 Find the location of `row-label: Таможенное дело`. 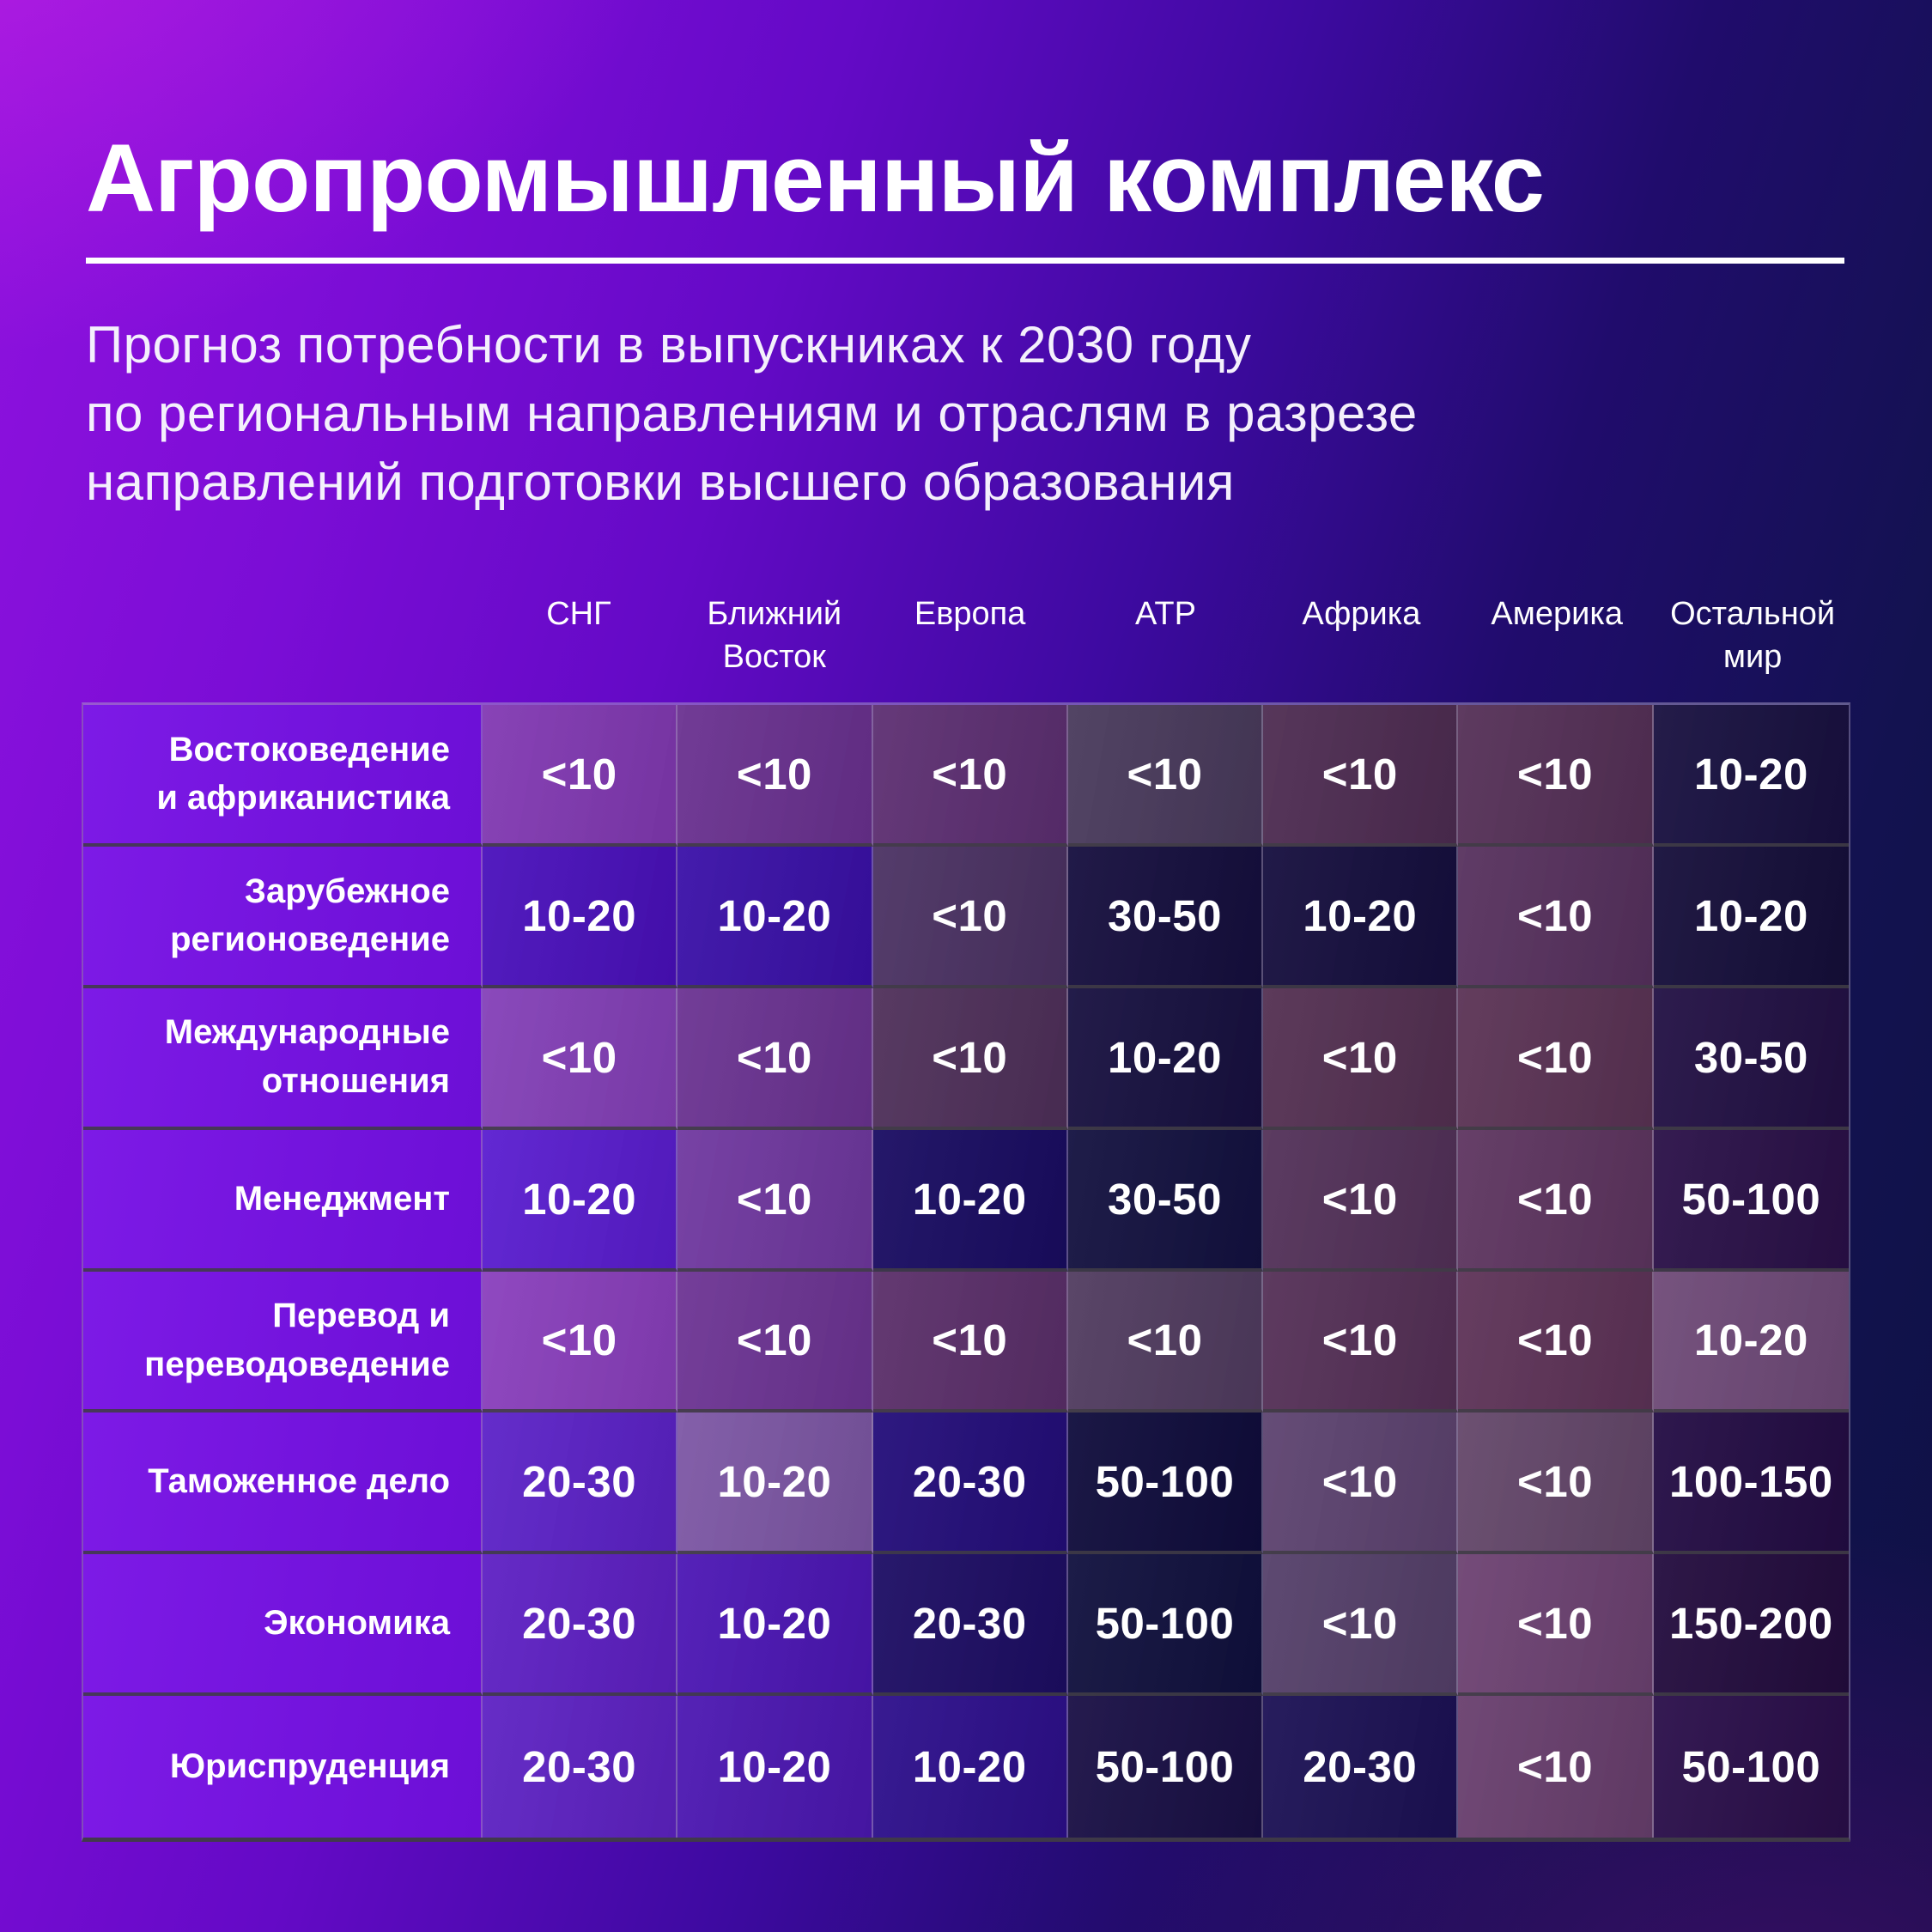

row-label: Таможенное дело is located at coordinates (283, 1484).